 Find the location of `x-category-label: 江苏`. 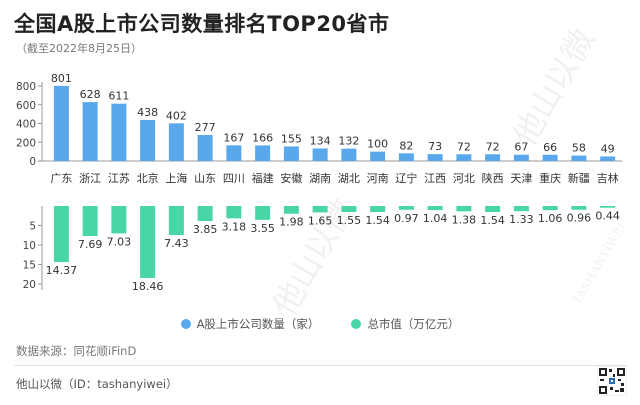

x-category-label: 江苏 is located at coordinates (119, 178).